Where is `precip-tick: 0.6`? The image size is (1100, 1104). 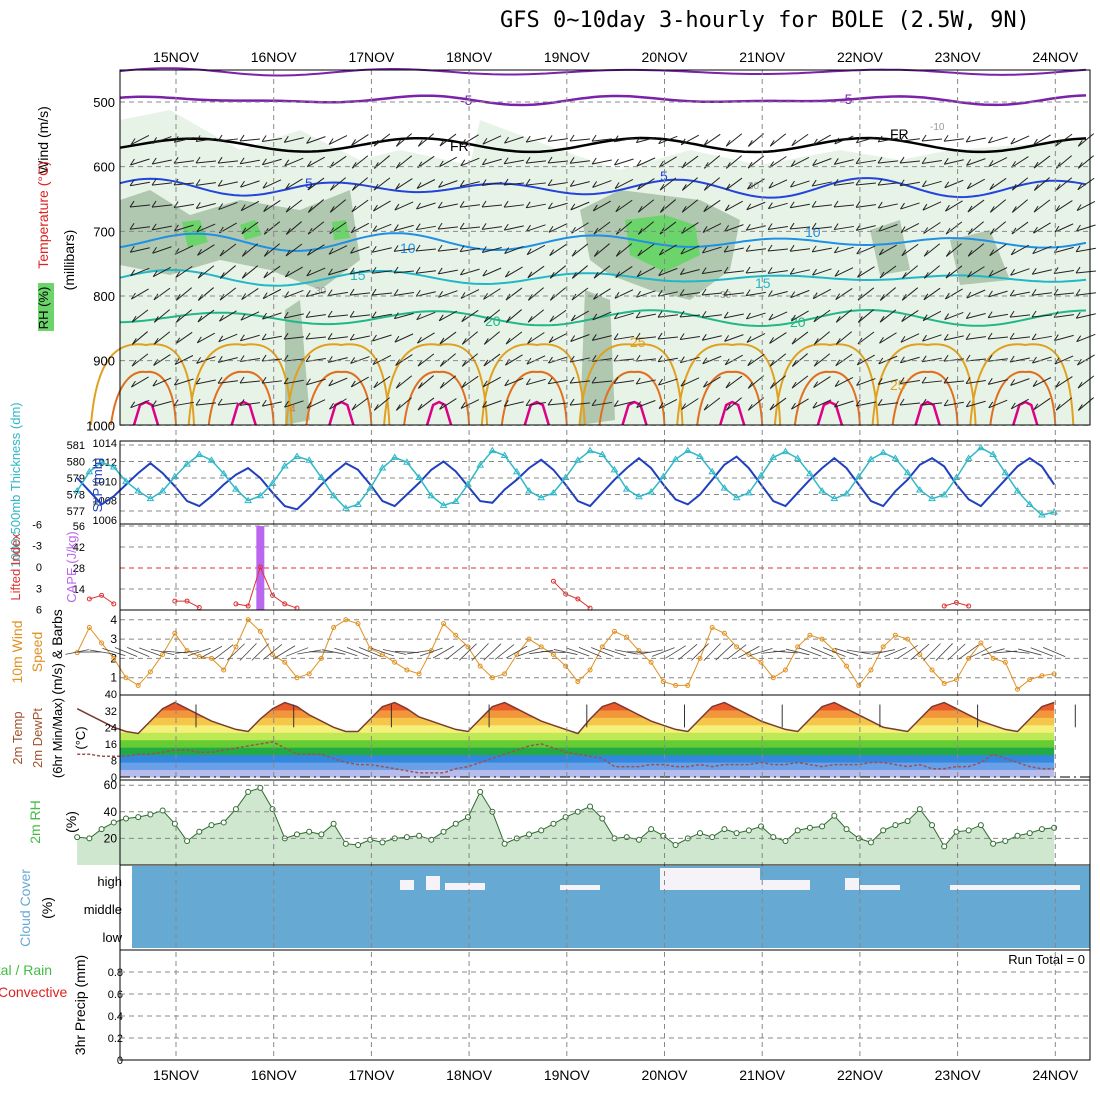 precip-tick: 0.6 is located at coordinates (115, 995).